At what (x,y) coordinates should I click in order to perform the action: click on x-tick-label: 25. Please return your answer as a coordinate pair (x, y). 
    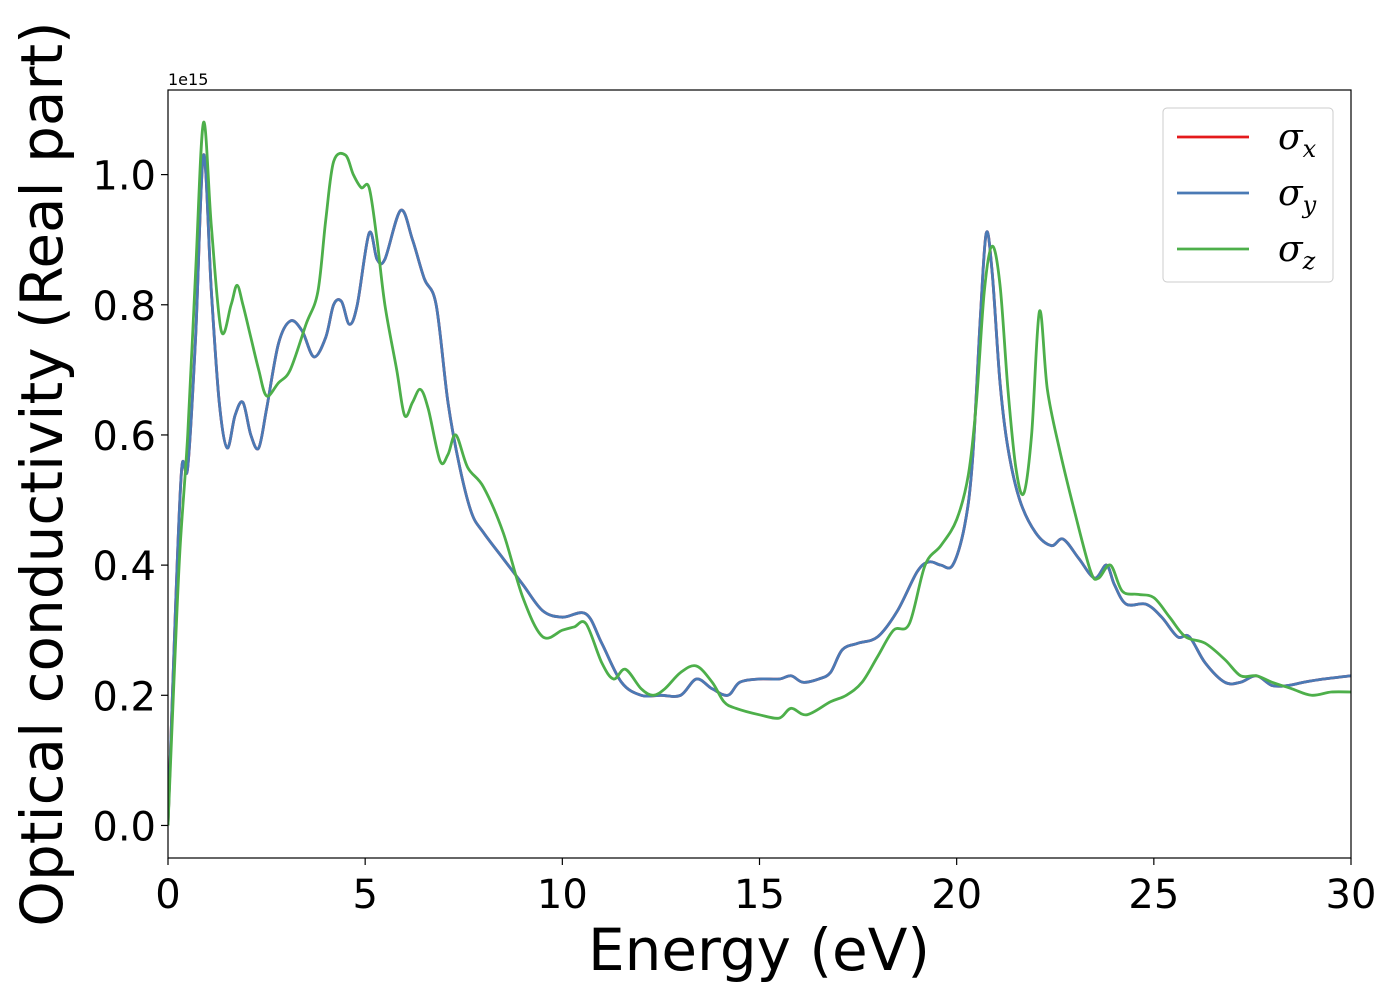
    Looking at the image, I should click on (1153, 895).